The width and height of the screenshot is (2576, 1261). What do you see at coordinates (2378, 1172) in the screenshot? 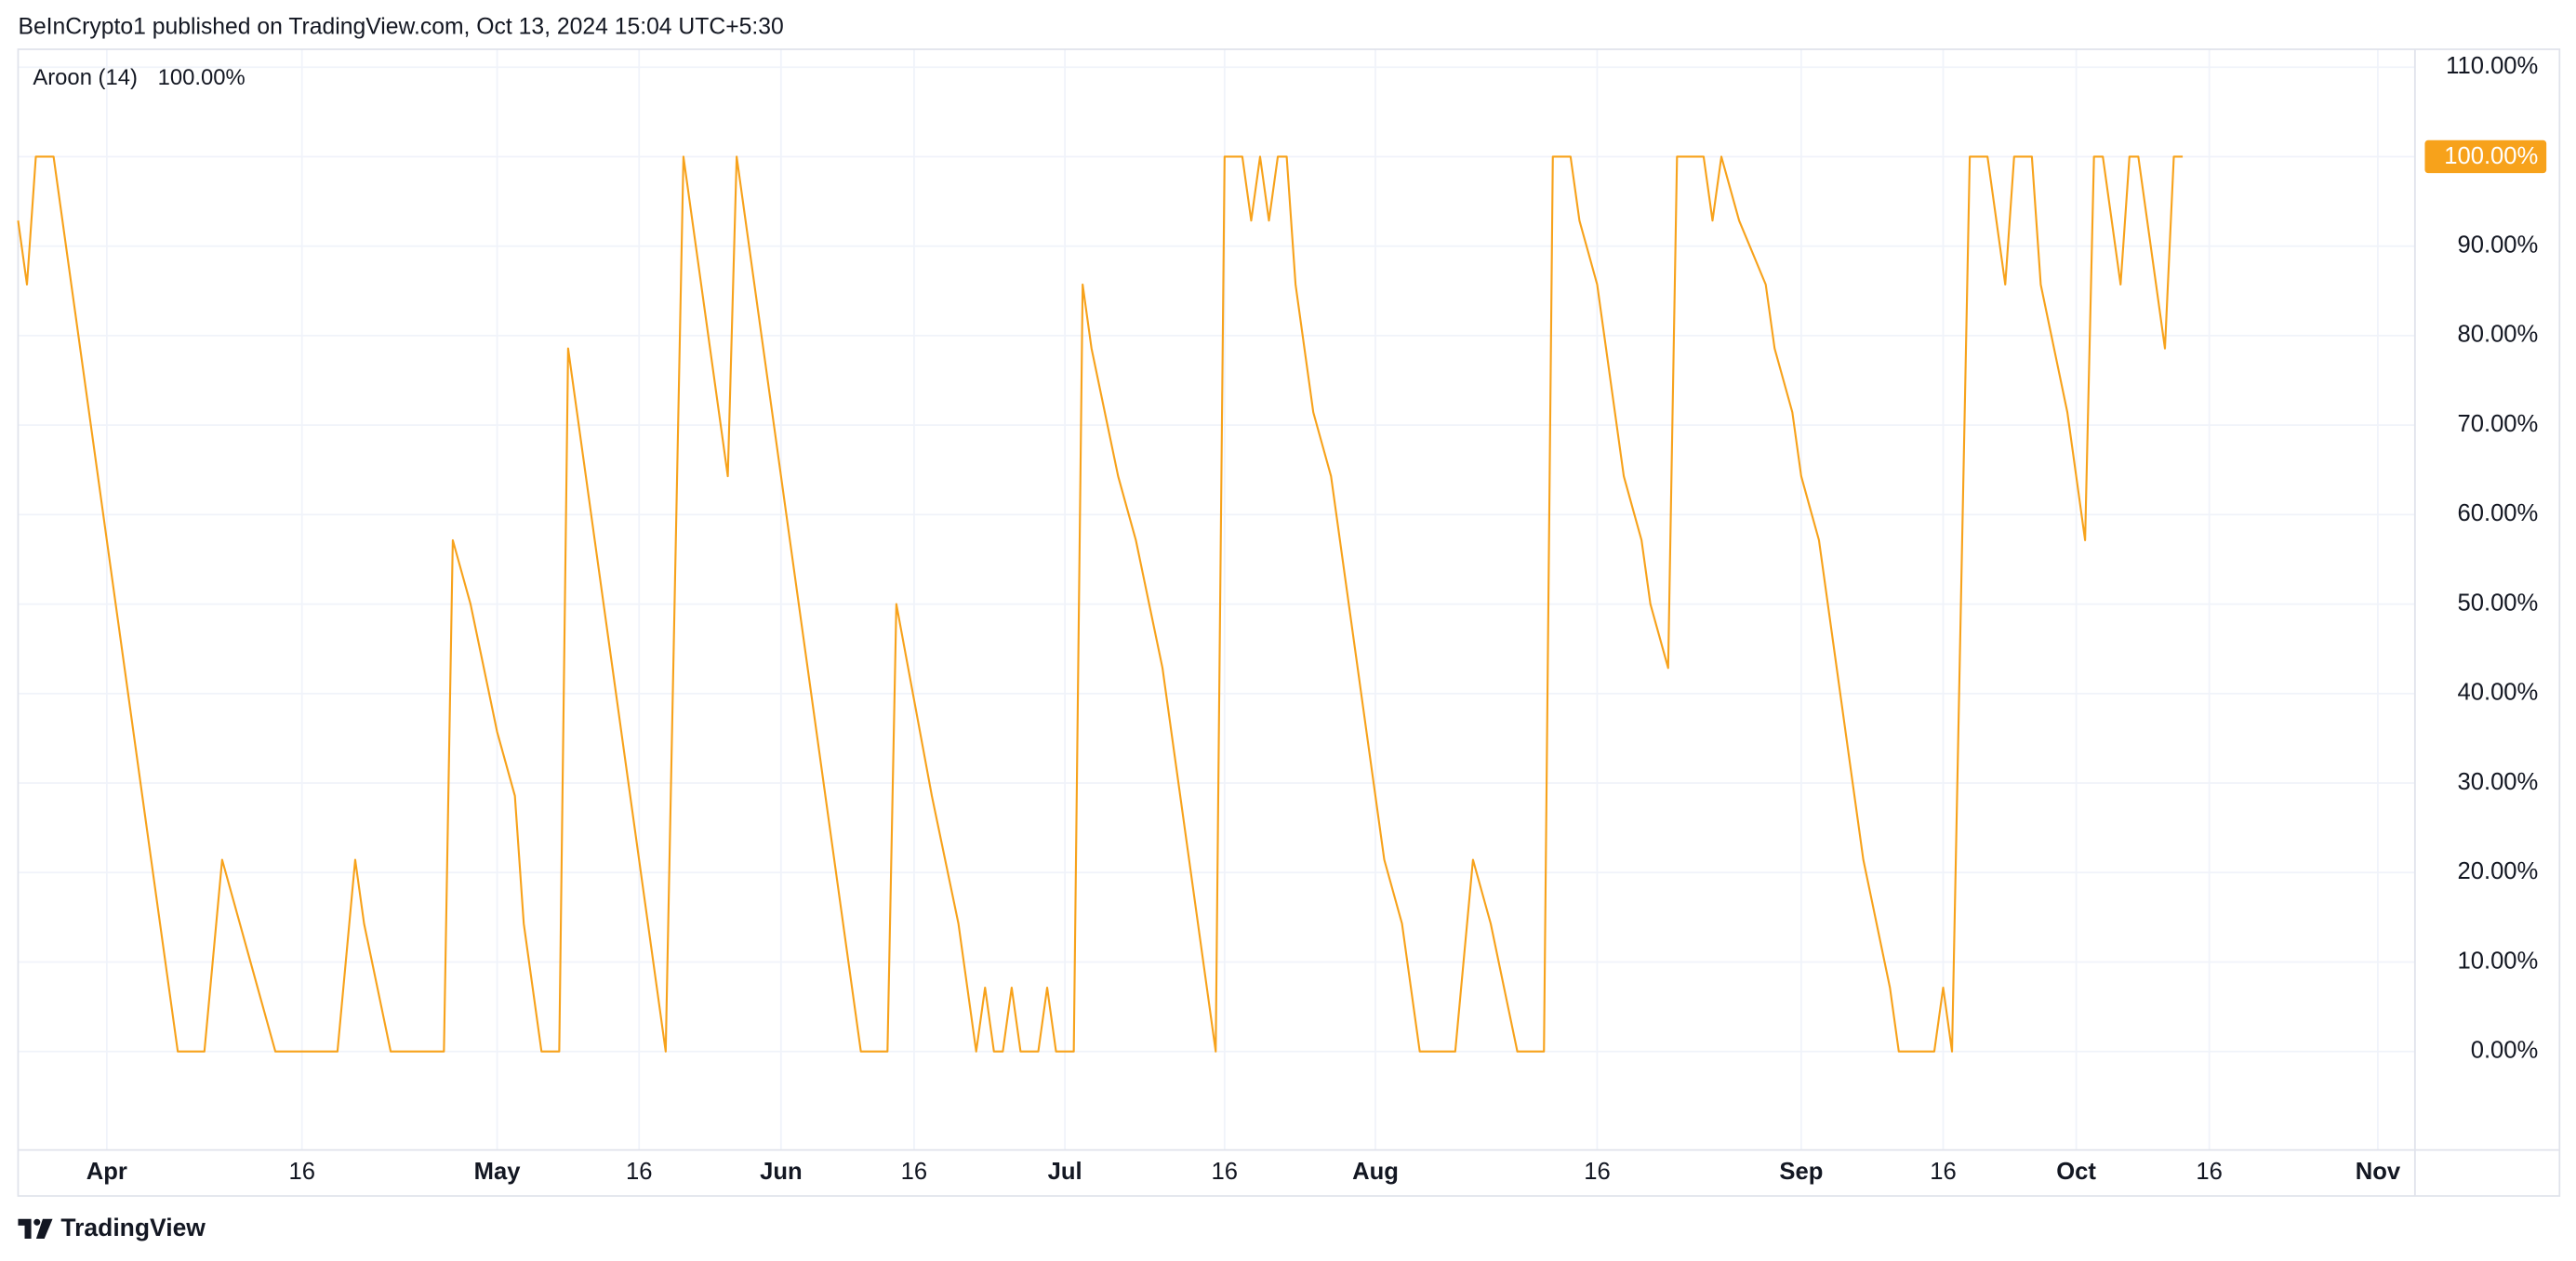
I see `x-tick-label: Nov` at bounding box center [2378, 1172].